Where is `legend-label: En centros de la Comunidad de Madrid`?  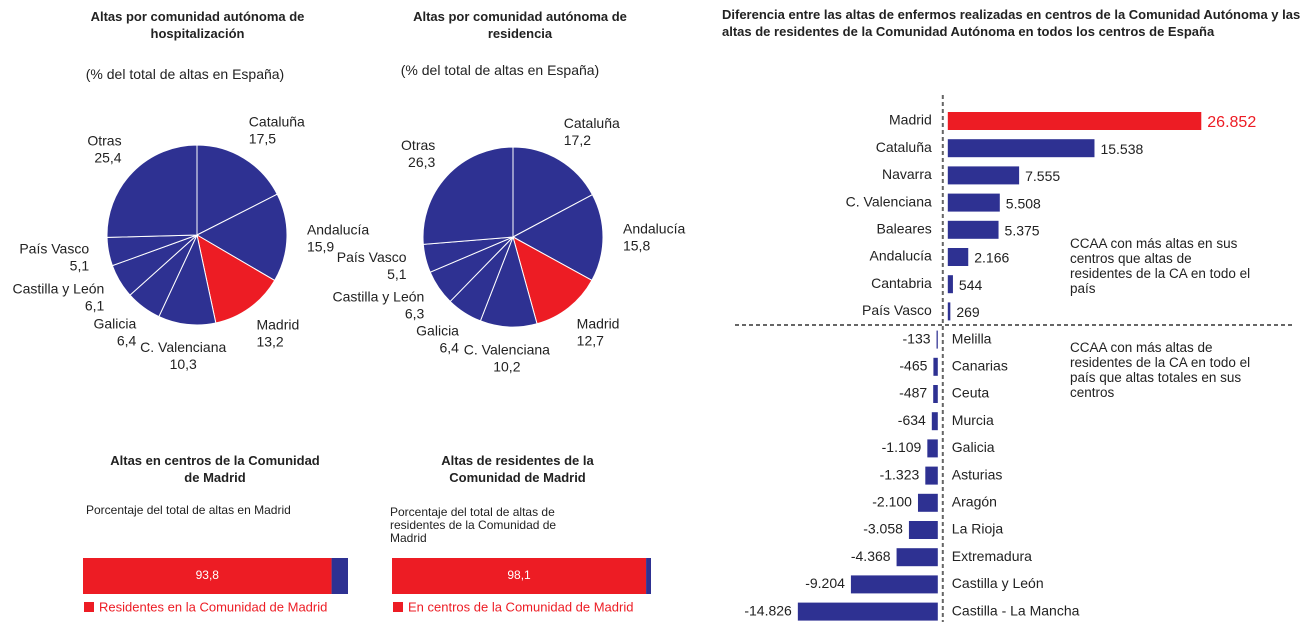
legend-label: En centros de la Comunidad de Madrid is located at coordinates (520, 606).